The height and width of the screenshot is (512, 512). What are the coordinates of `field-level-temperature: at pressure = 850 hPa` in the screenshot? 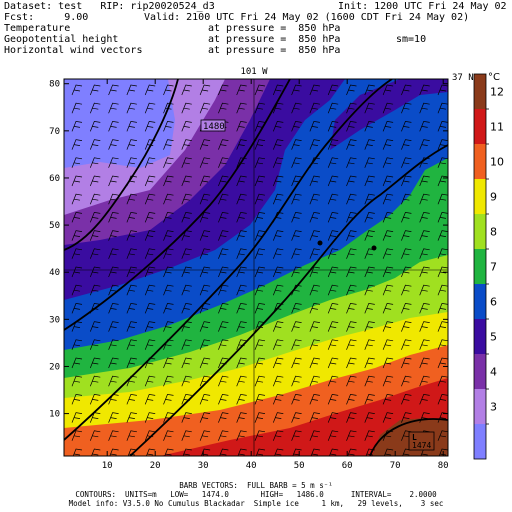 It's located at (274, 28).